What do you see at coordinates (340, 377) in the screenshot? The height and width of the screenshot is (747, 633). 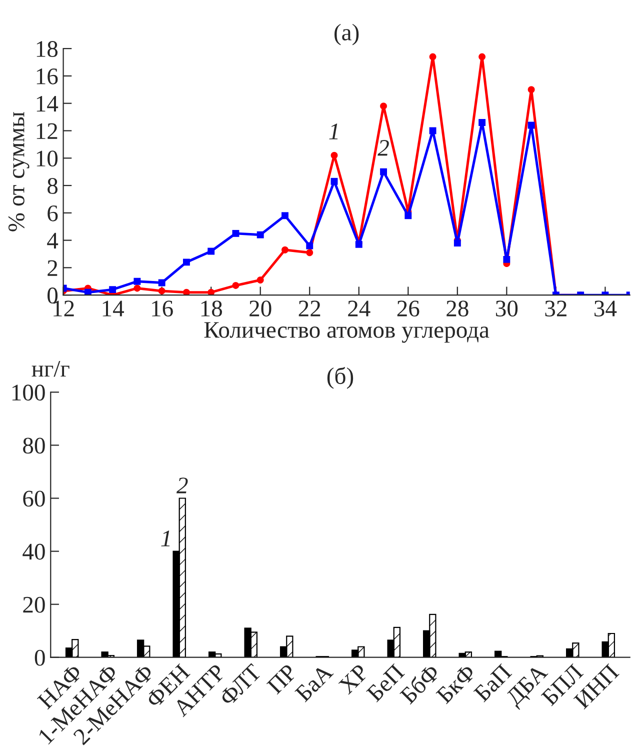 I see `chart-title: (б)` at bounding box center [340, 377].